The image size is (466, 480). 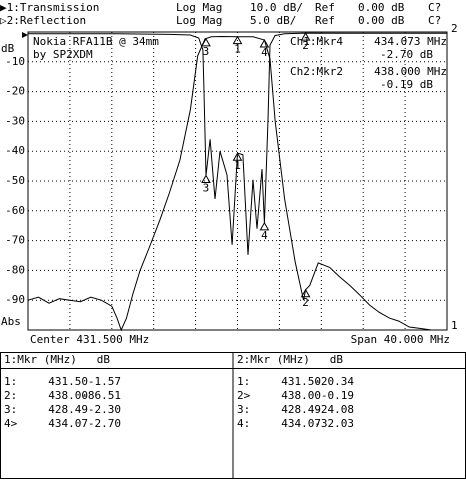 I want to click on y-tick-label: -80, so click(x=15, y=269).